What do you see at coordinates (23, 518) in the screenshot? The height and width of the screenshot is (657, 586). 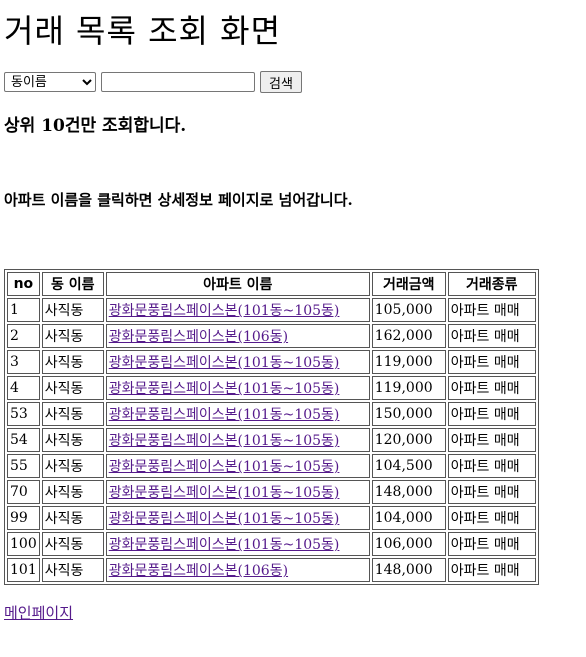 I see `cell-no: 99` at bounding box center [23, 518].